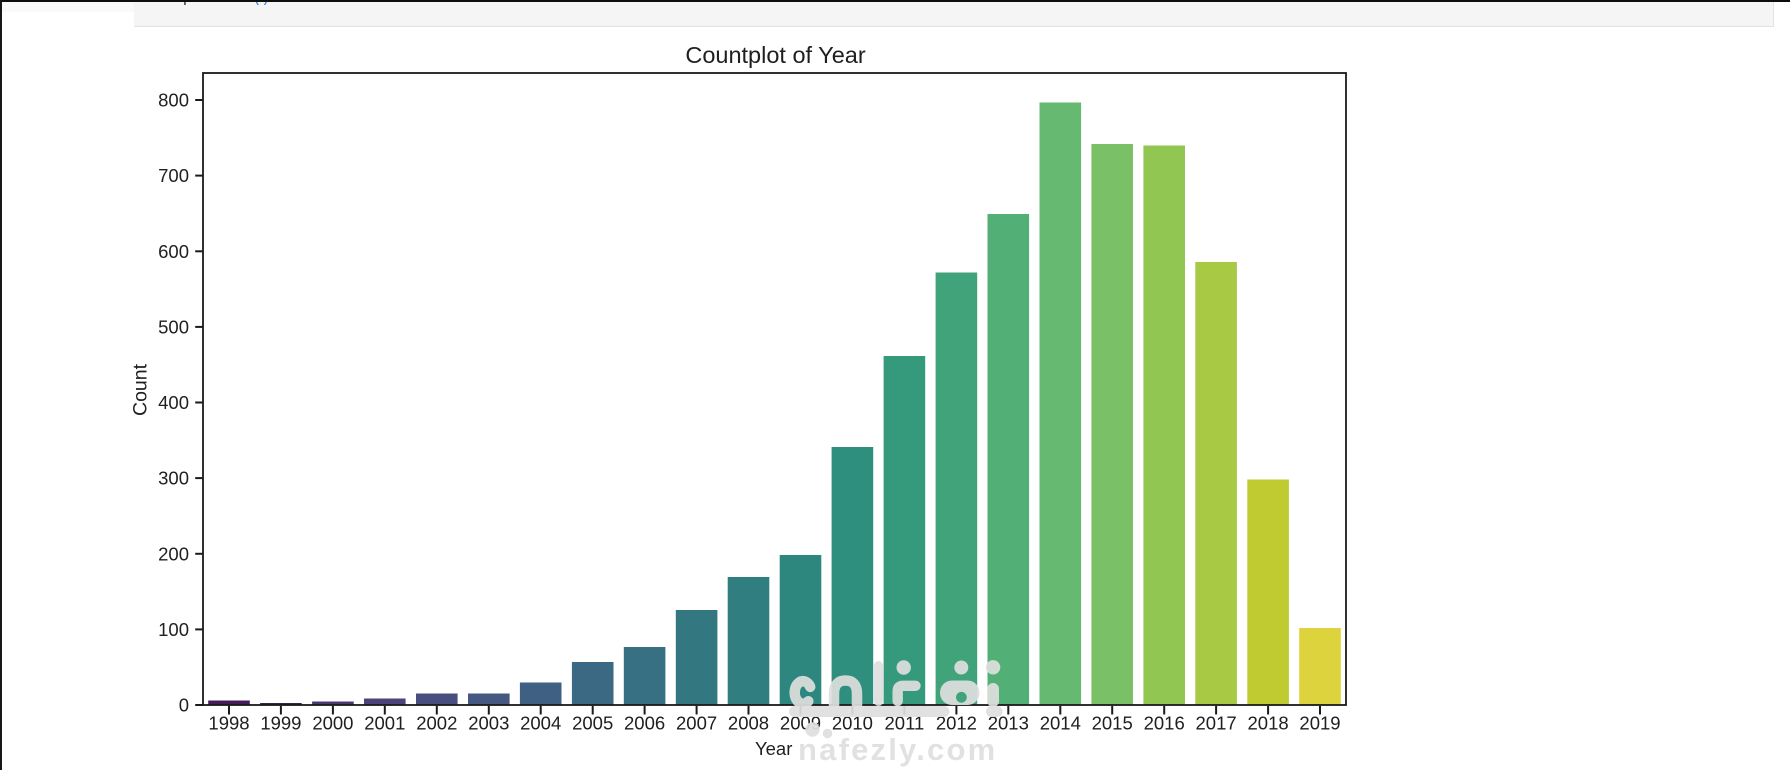  What do you see at coordinates (173, 251) in the screenshot?
I see `svg-text: 600` at bounding box center [173, 251].